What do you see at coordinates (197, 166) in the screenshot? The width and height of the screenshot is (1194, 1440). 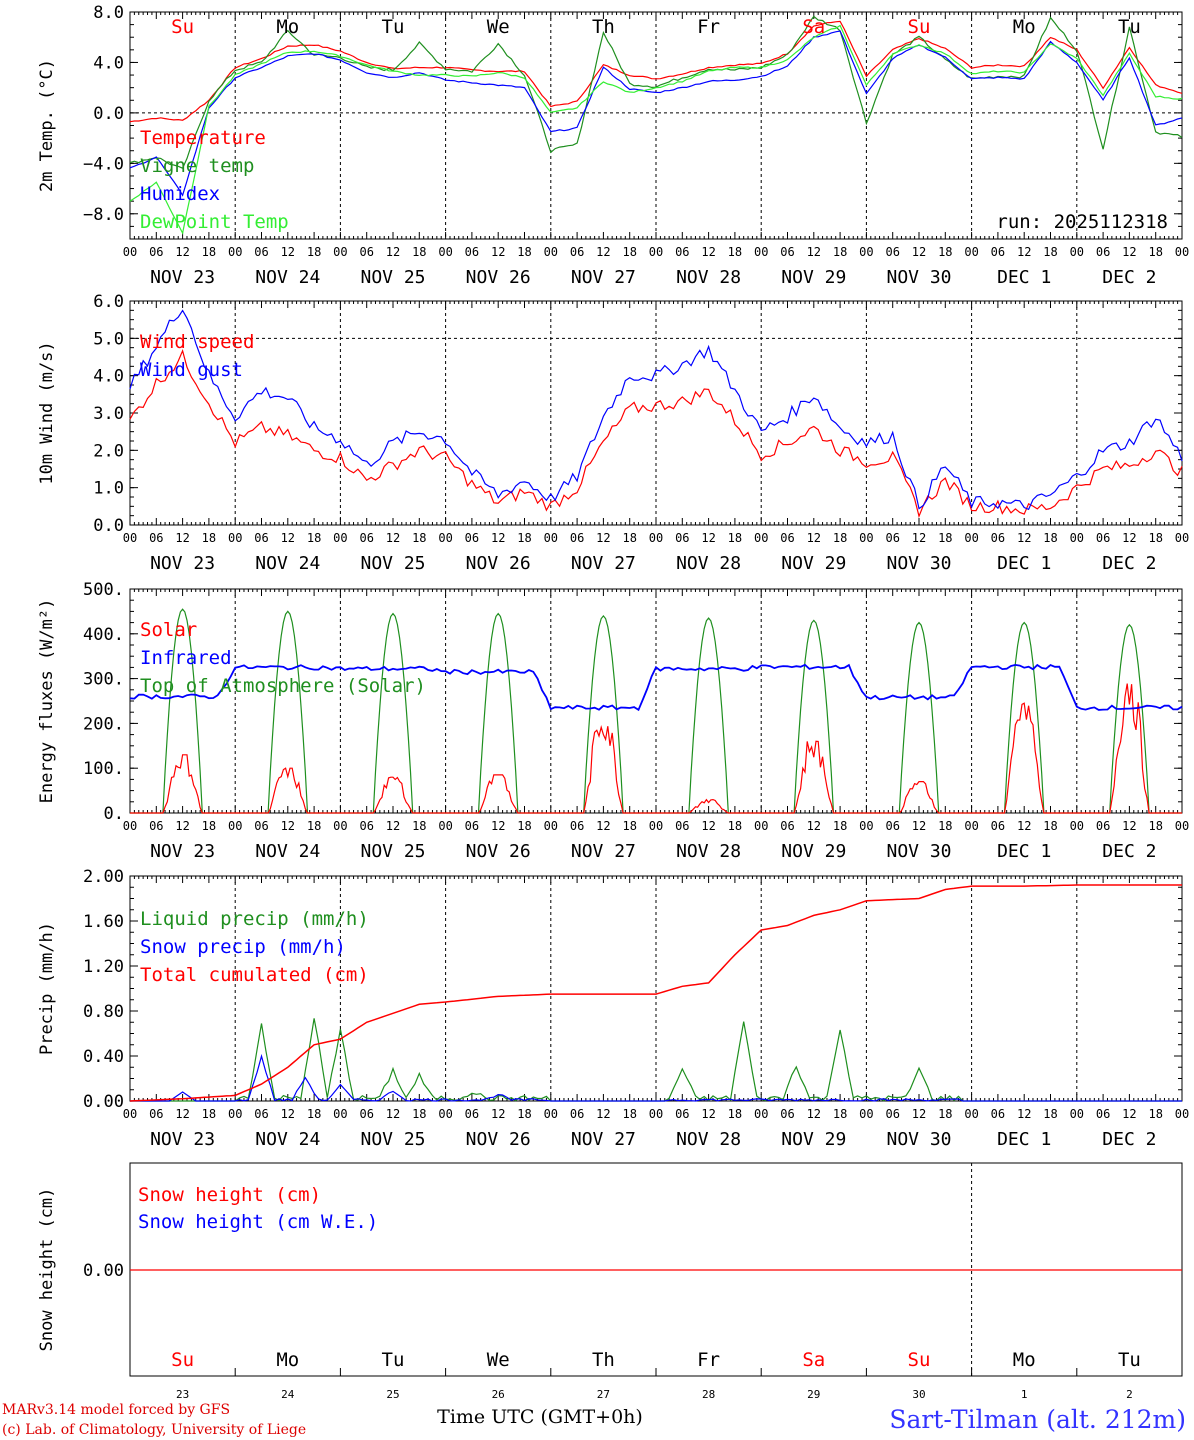 I see `legend-vigne-temp: Vigne temp` at bounding box center [197, 166].